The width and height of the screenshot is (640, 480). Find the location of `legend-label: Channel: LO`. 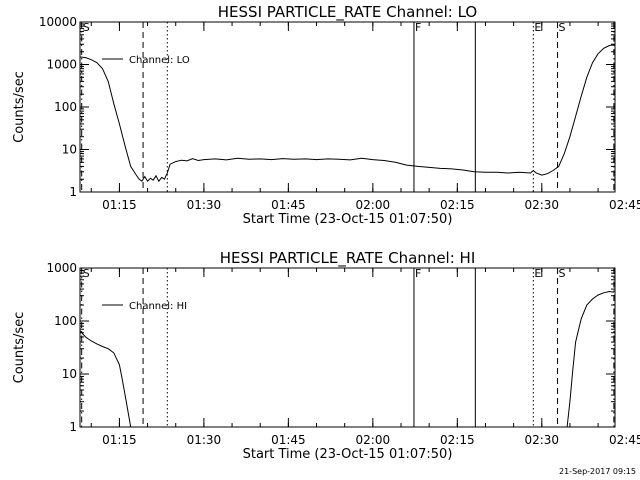

legend-label: Channel: LO is located at coordinates (159, 60).